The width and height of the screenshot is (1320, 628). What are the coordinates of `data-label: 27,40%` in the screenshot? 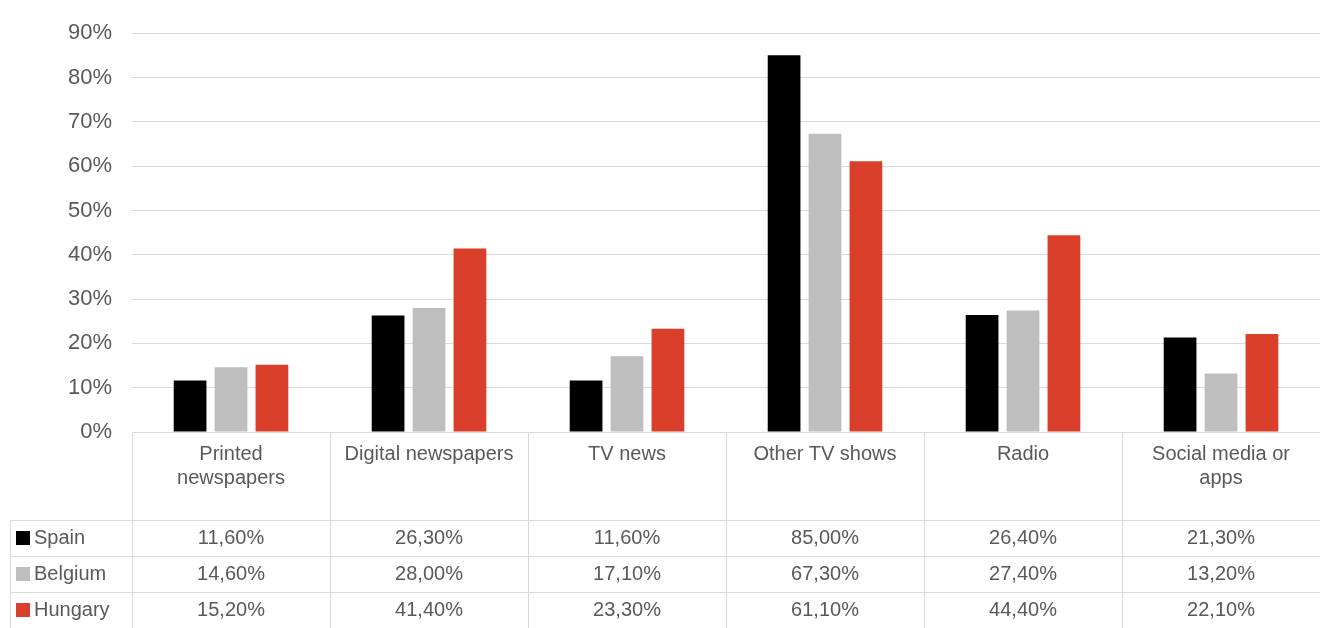 It's located at (1023, 572).